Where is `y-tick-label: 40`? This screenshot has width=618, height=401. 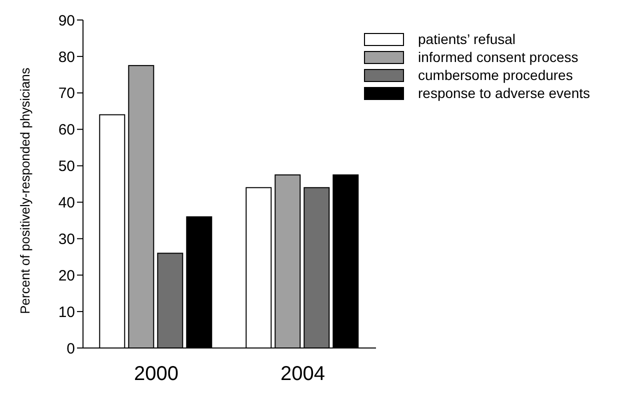
y-tick-label: 40 is located at coordinates (66, 203).